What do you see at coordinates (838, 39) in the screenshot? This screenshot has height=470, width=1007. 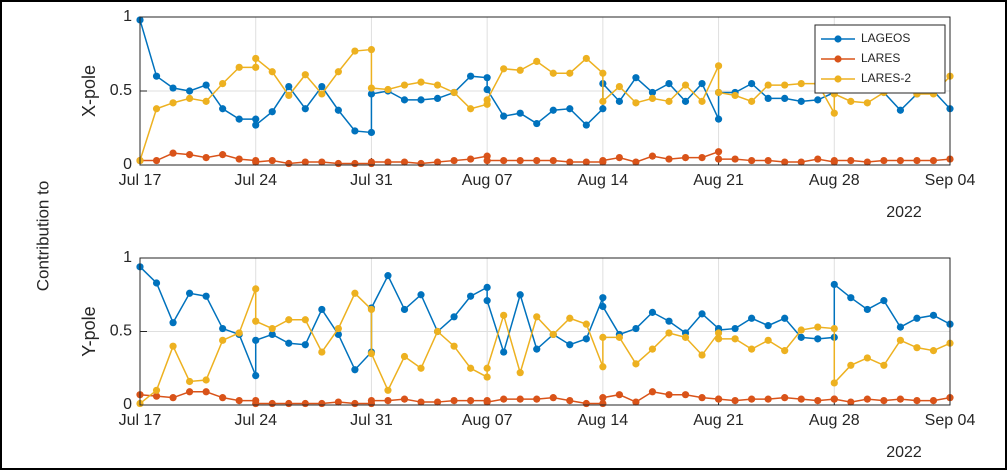 I see `legend-marker` at bounding box center [838, 39].